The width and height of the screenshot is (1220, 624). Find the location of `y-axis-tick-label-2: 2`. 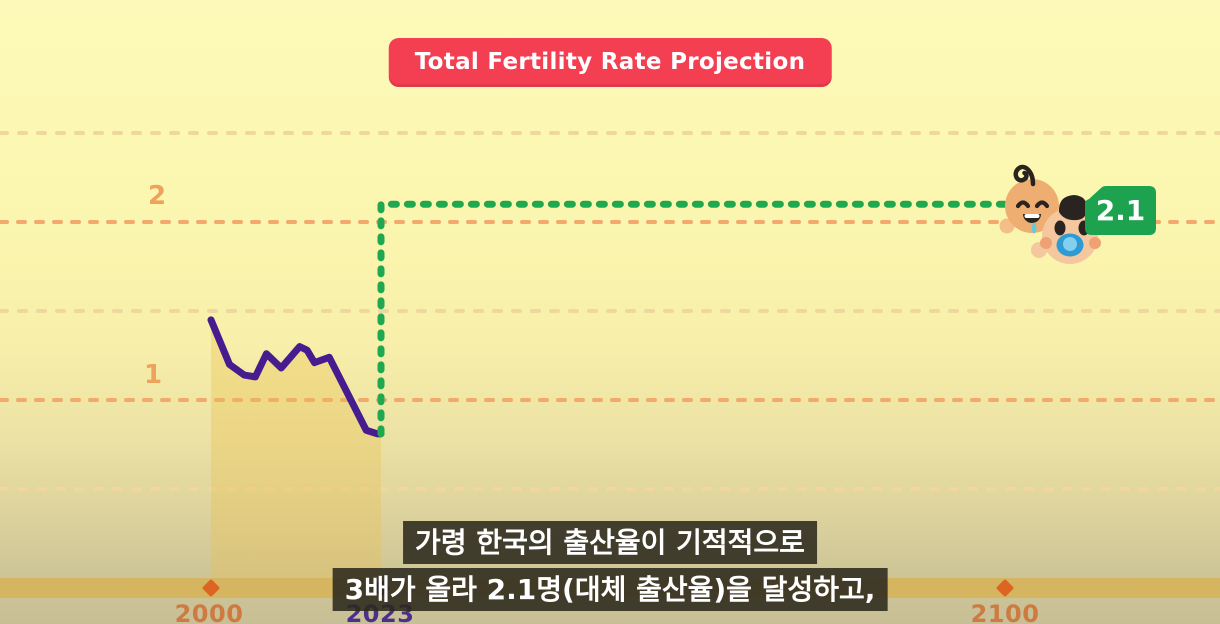

y-axis-tick-label-2: 2 is located at coordinates (157, 196).